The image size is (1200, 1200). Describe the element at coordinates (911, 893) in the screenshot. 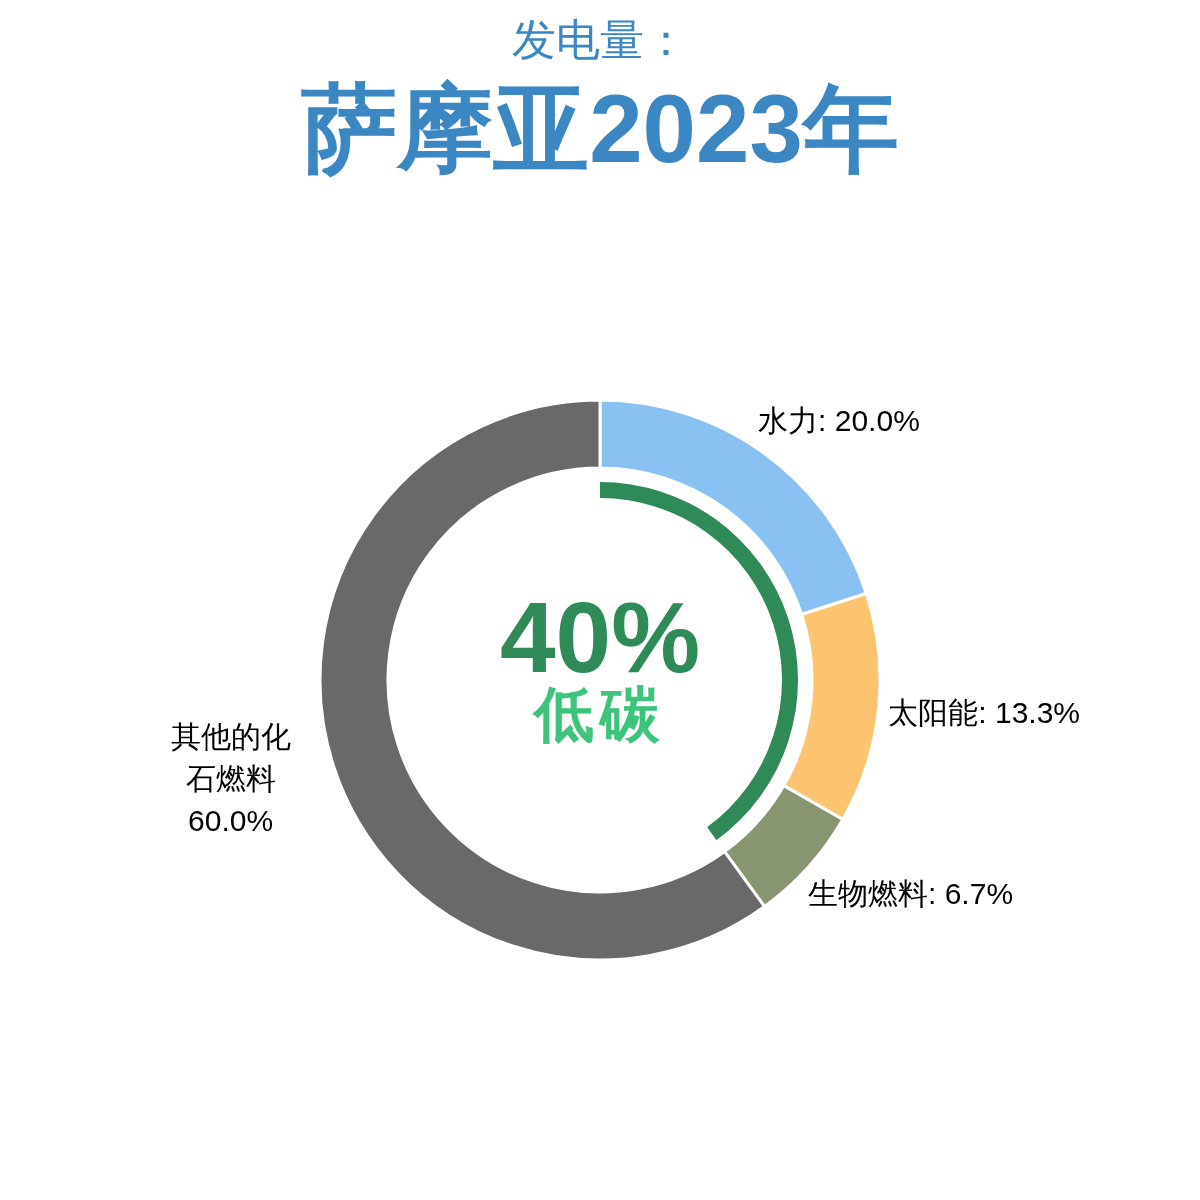

I see `slice-label: 生物燃料: 6.7%` at that location.